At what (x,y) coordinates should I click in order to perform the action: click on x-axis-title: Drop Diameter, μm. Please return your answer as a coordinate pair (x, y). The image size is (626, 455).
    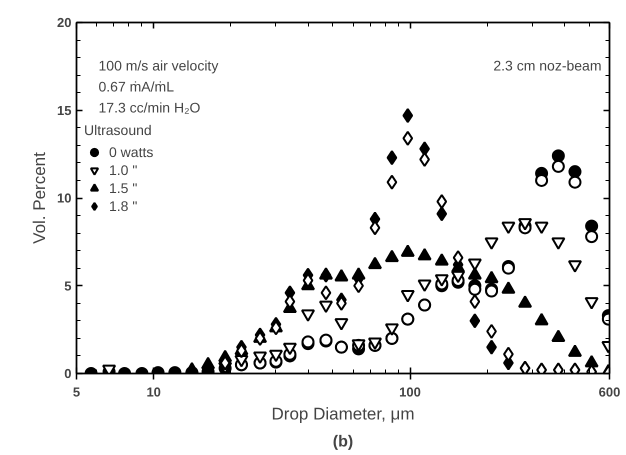
    Looking at the image, I should click on (343, 414).